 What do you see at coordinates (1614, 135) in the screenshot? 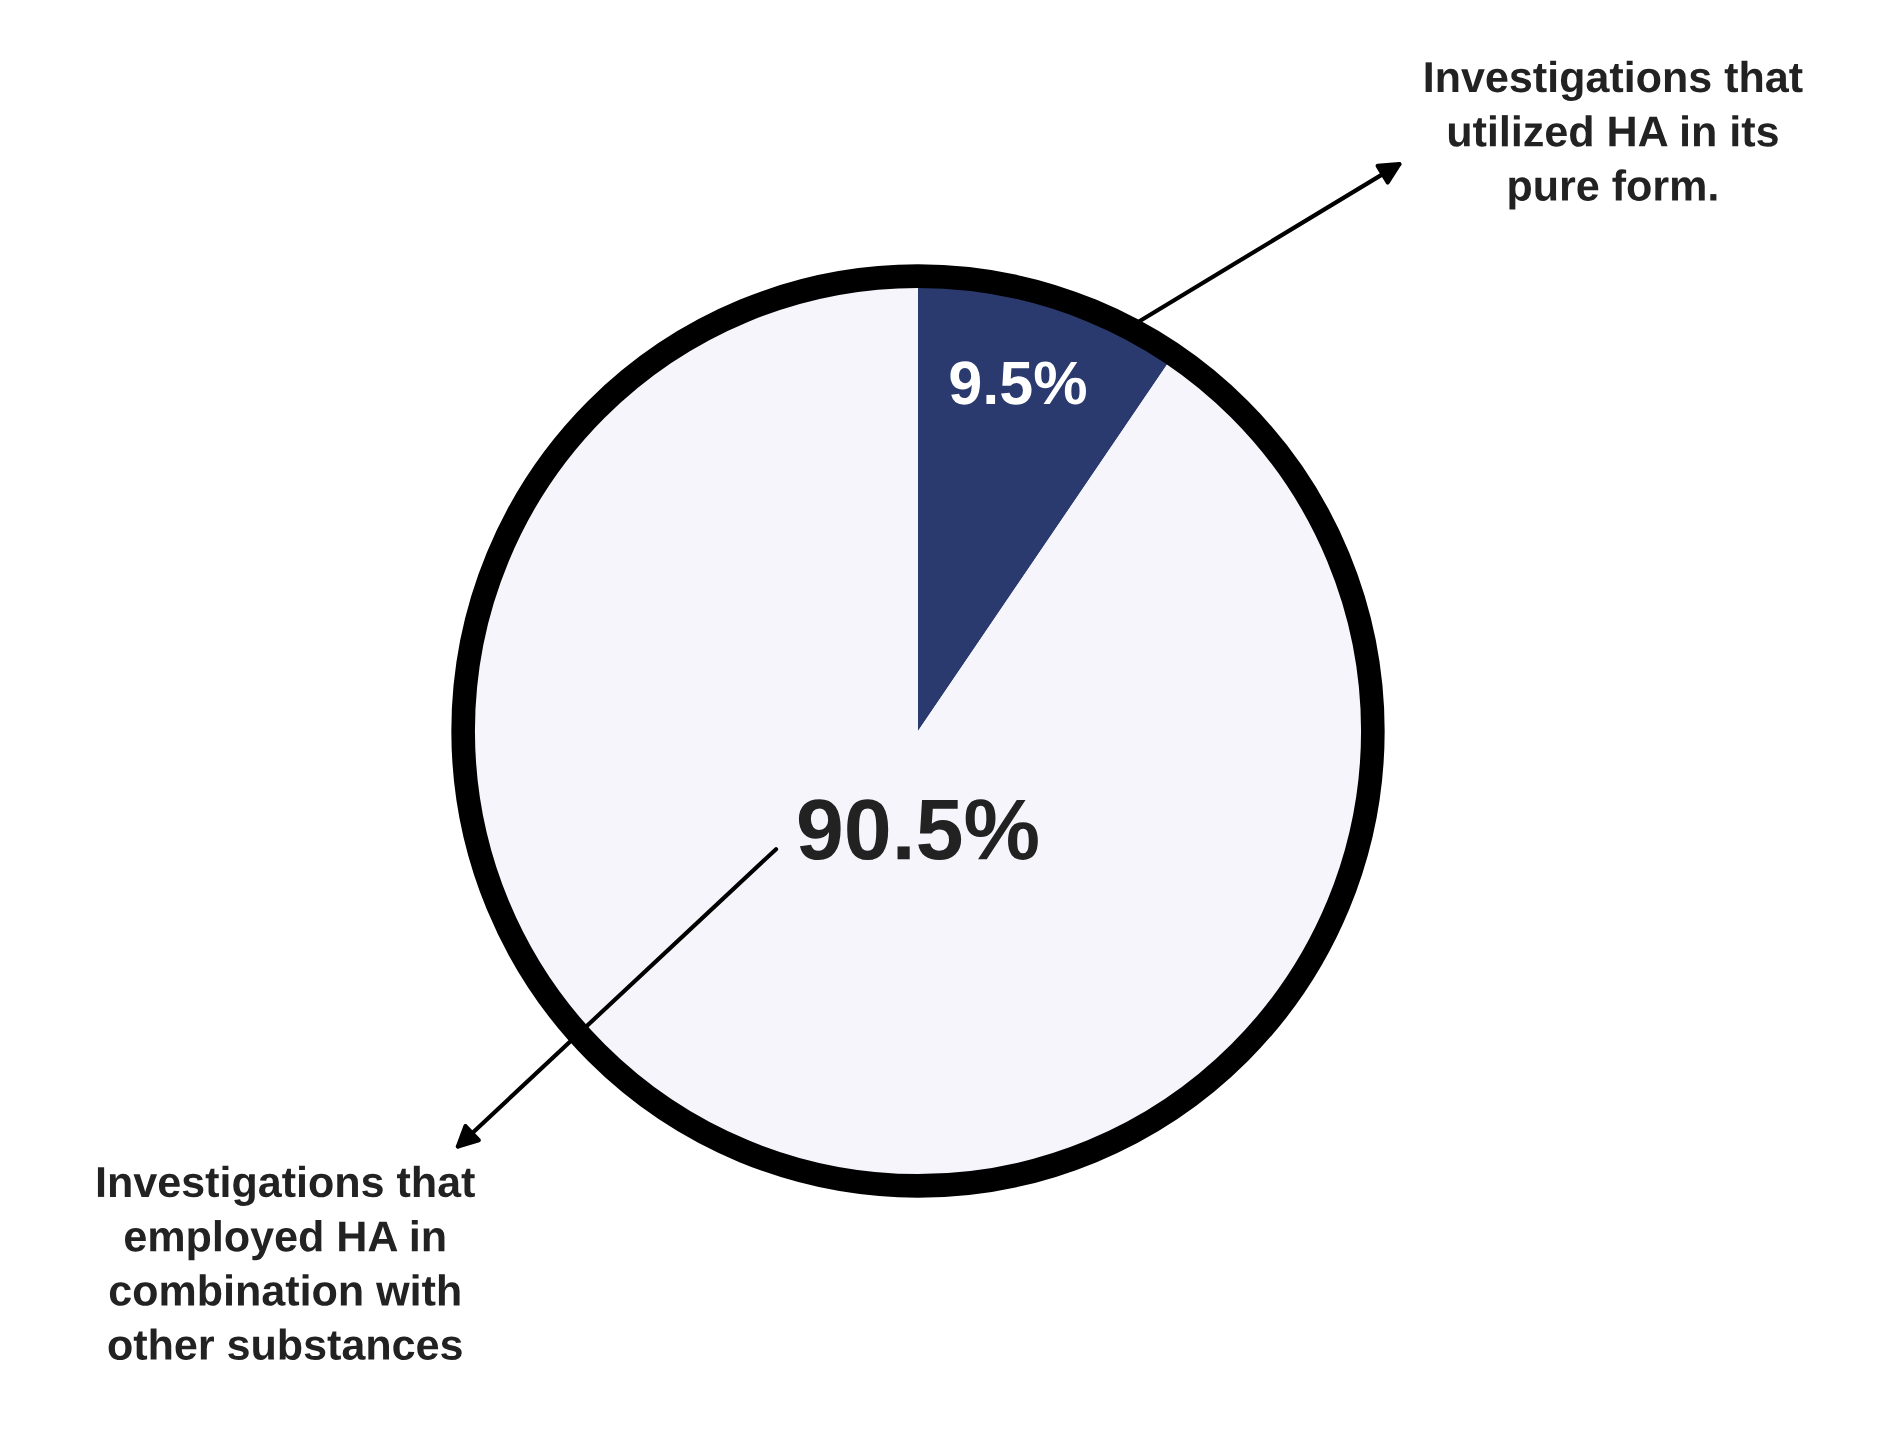
I see `slice-label: Investigations that utilized HA in its pure form.` at bounding box center [1614, 135].